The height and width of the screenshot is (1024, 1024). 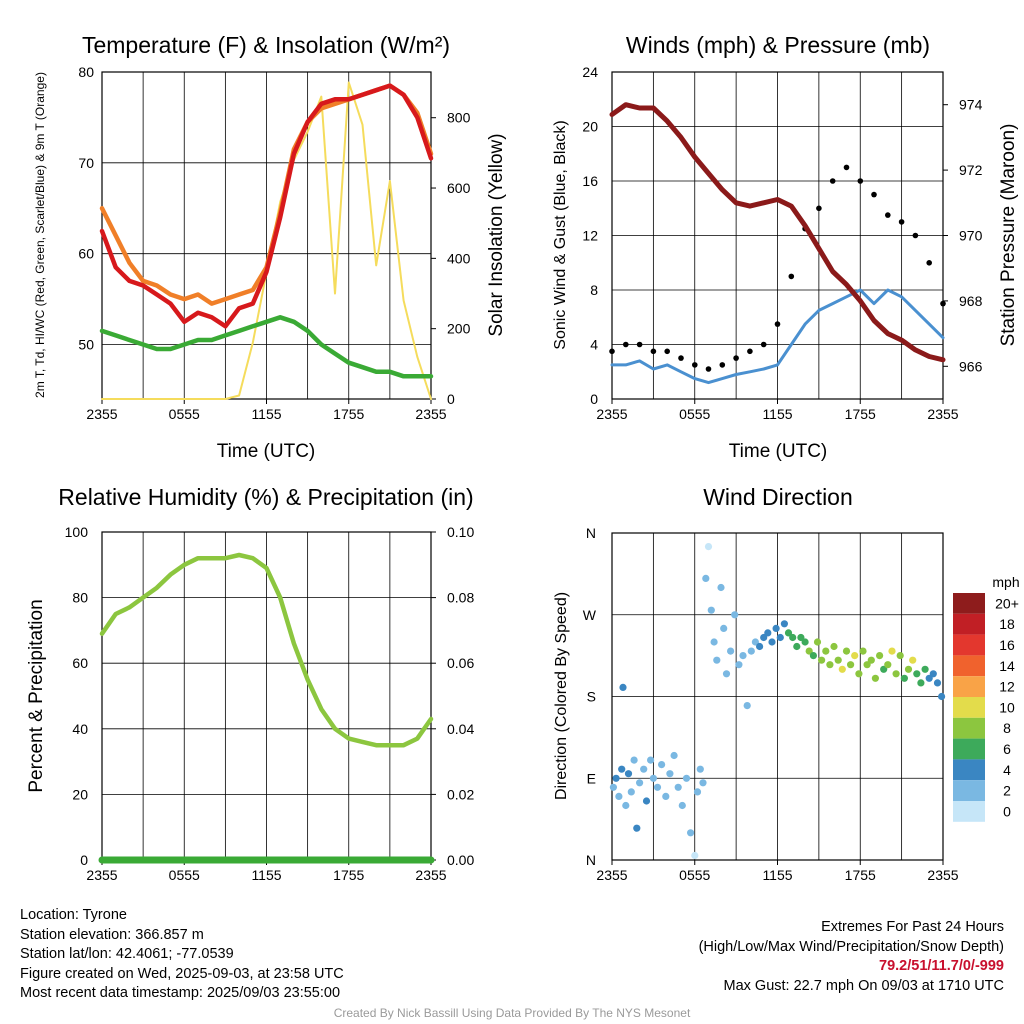 What do you see at coordinates (971, 236) in the screenshot?
I see `y2-tick-label: 970` at bounding box center [971, 236].